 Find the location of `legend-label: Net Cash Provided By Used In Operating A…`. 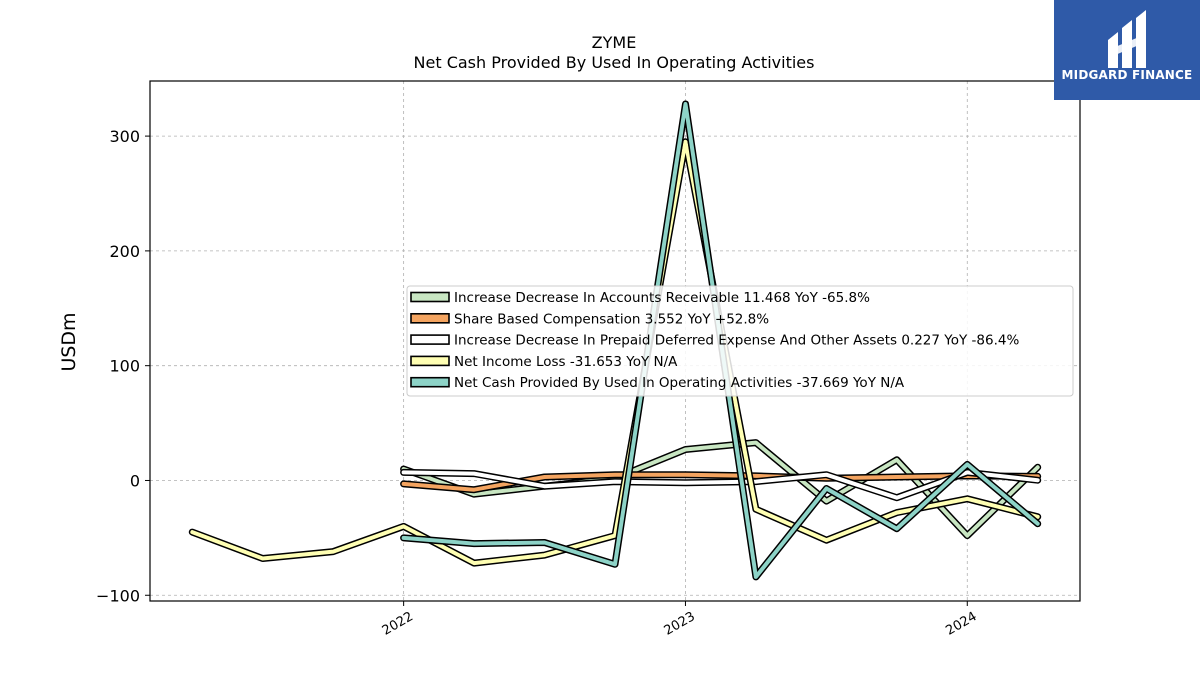

legend-label: Net Cash Provided By Used In Operating A… is located at coordinates (679, 383).